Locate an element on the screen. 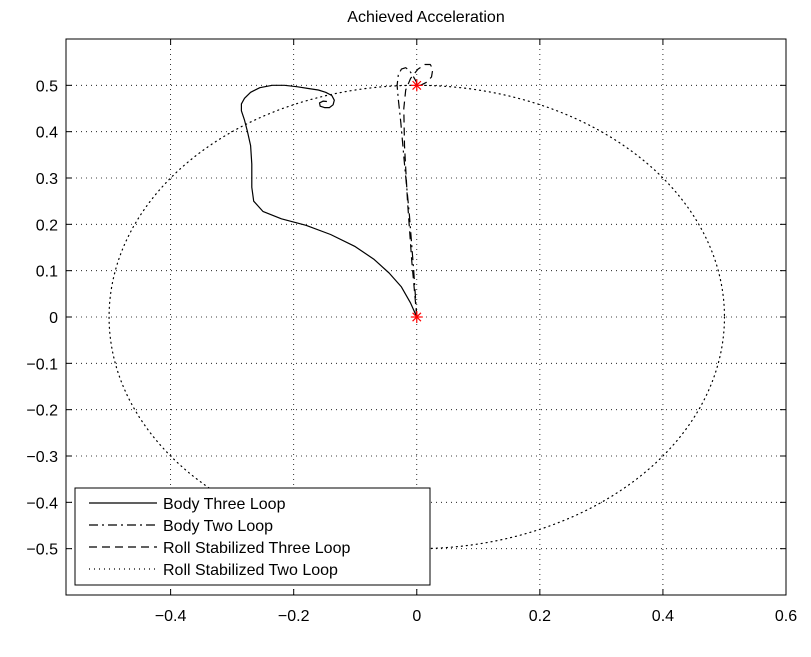 This screenshot has width=811, height=657. series-roll-stabilized-three-loop is located at coordinates (418, 190).